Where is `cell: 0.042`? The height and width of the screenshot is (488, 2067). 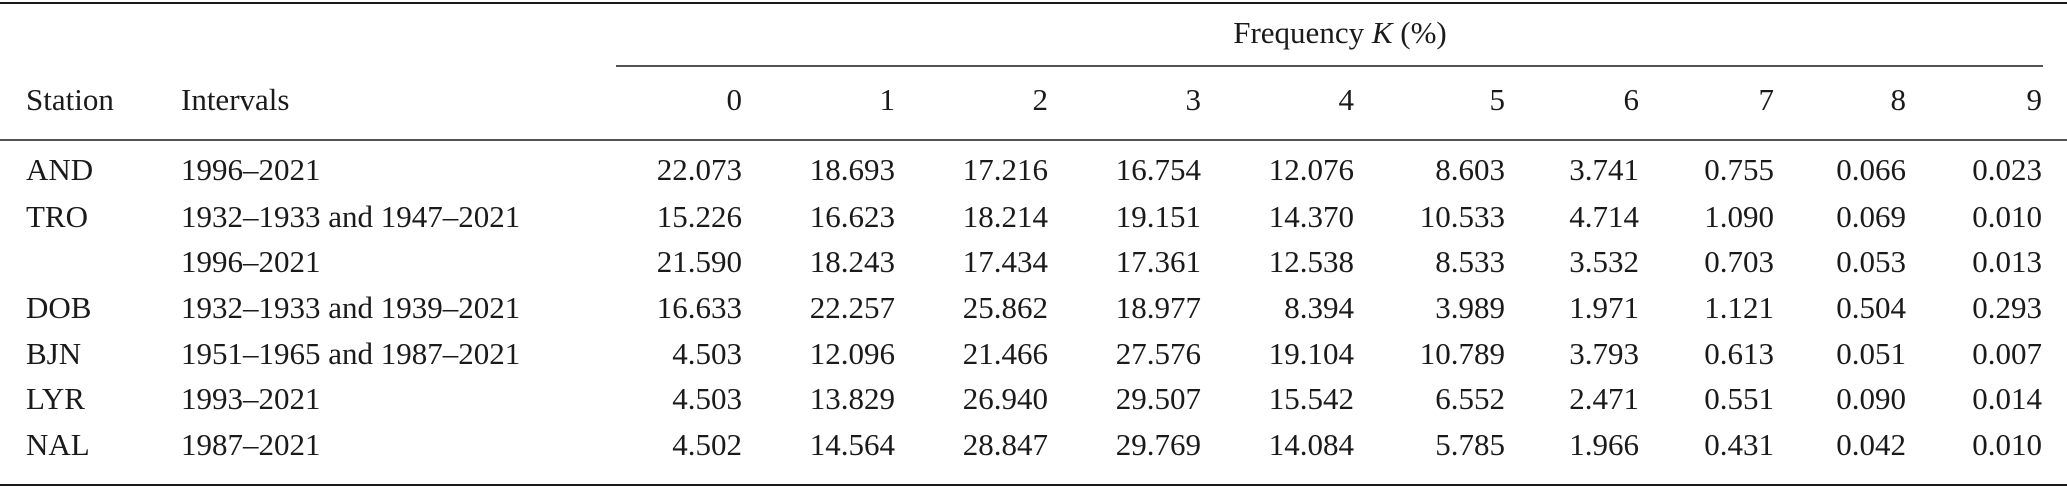 cell: 0.042 is located at coordinates (1871, 444).